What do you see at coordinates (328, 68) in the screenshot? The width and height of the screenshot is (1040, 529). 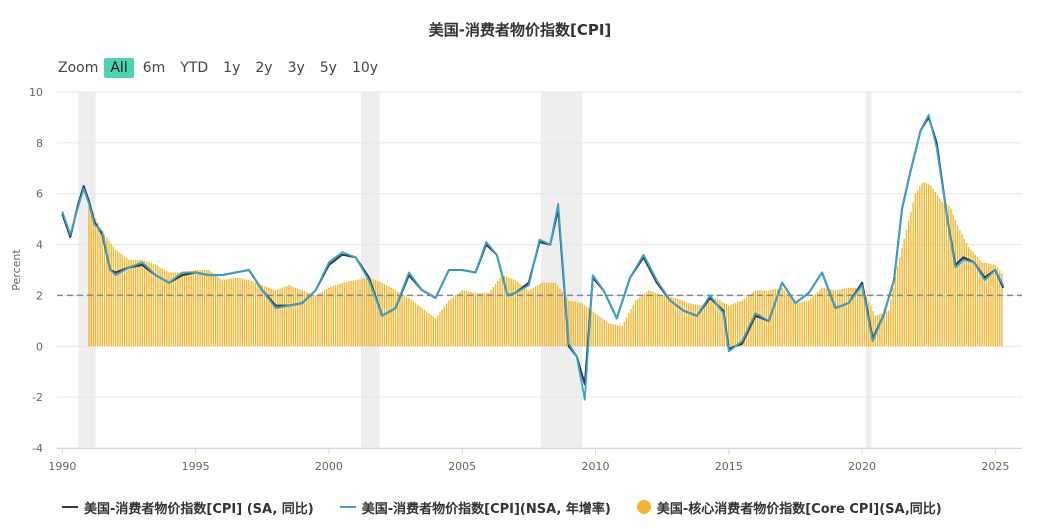 I see `zoom-button-5y: 5y` at bounding box center [328, 68].